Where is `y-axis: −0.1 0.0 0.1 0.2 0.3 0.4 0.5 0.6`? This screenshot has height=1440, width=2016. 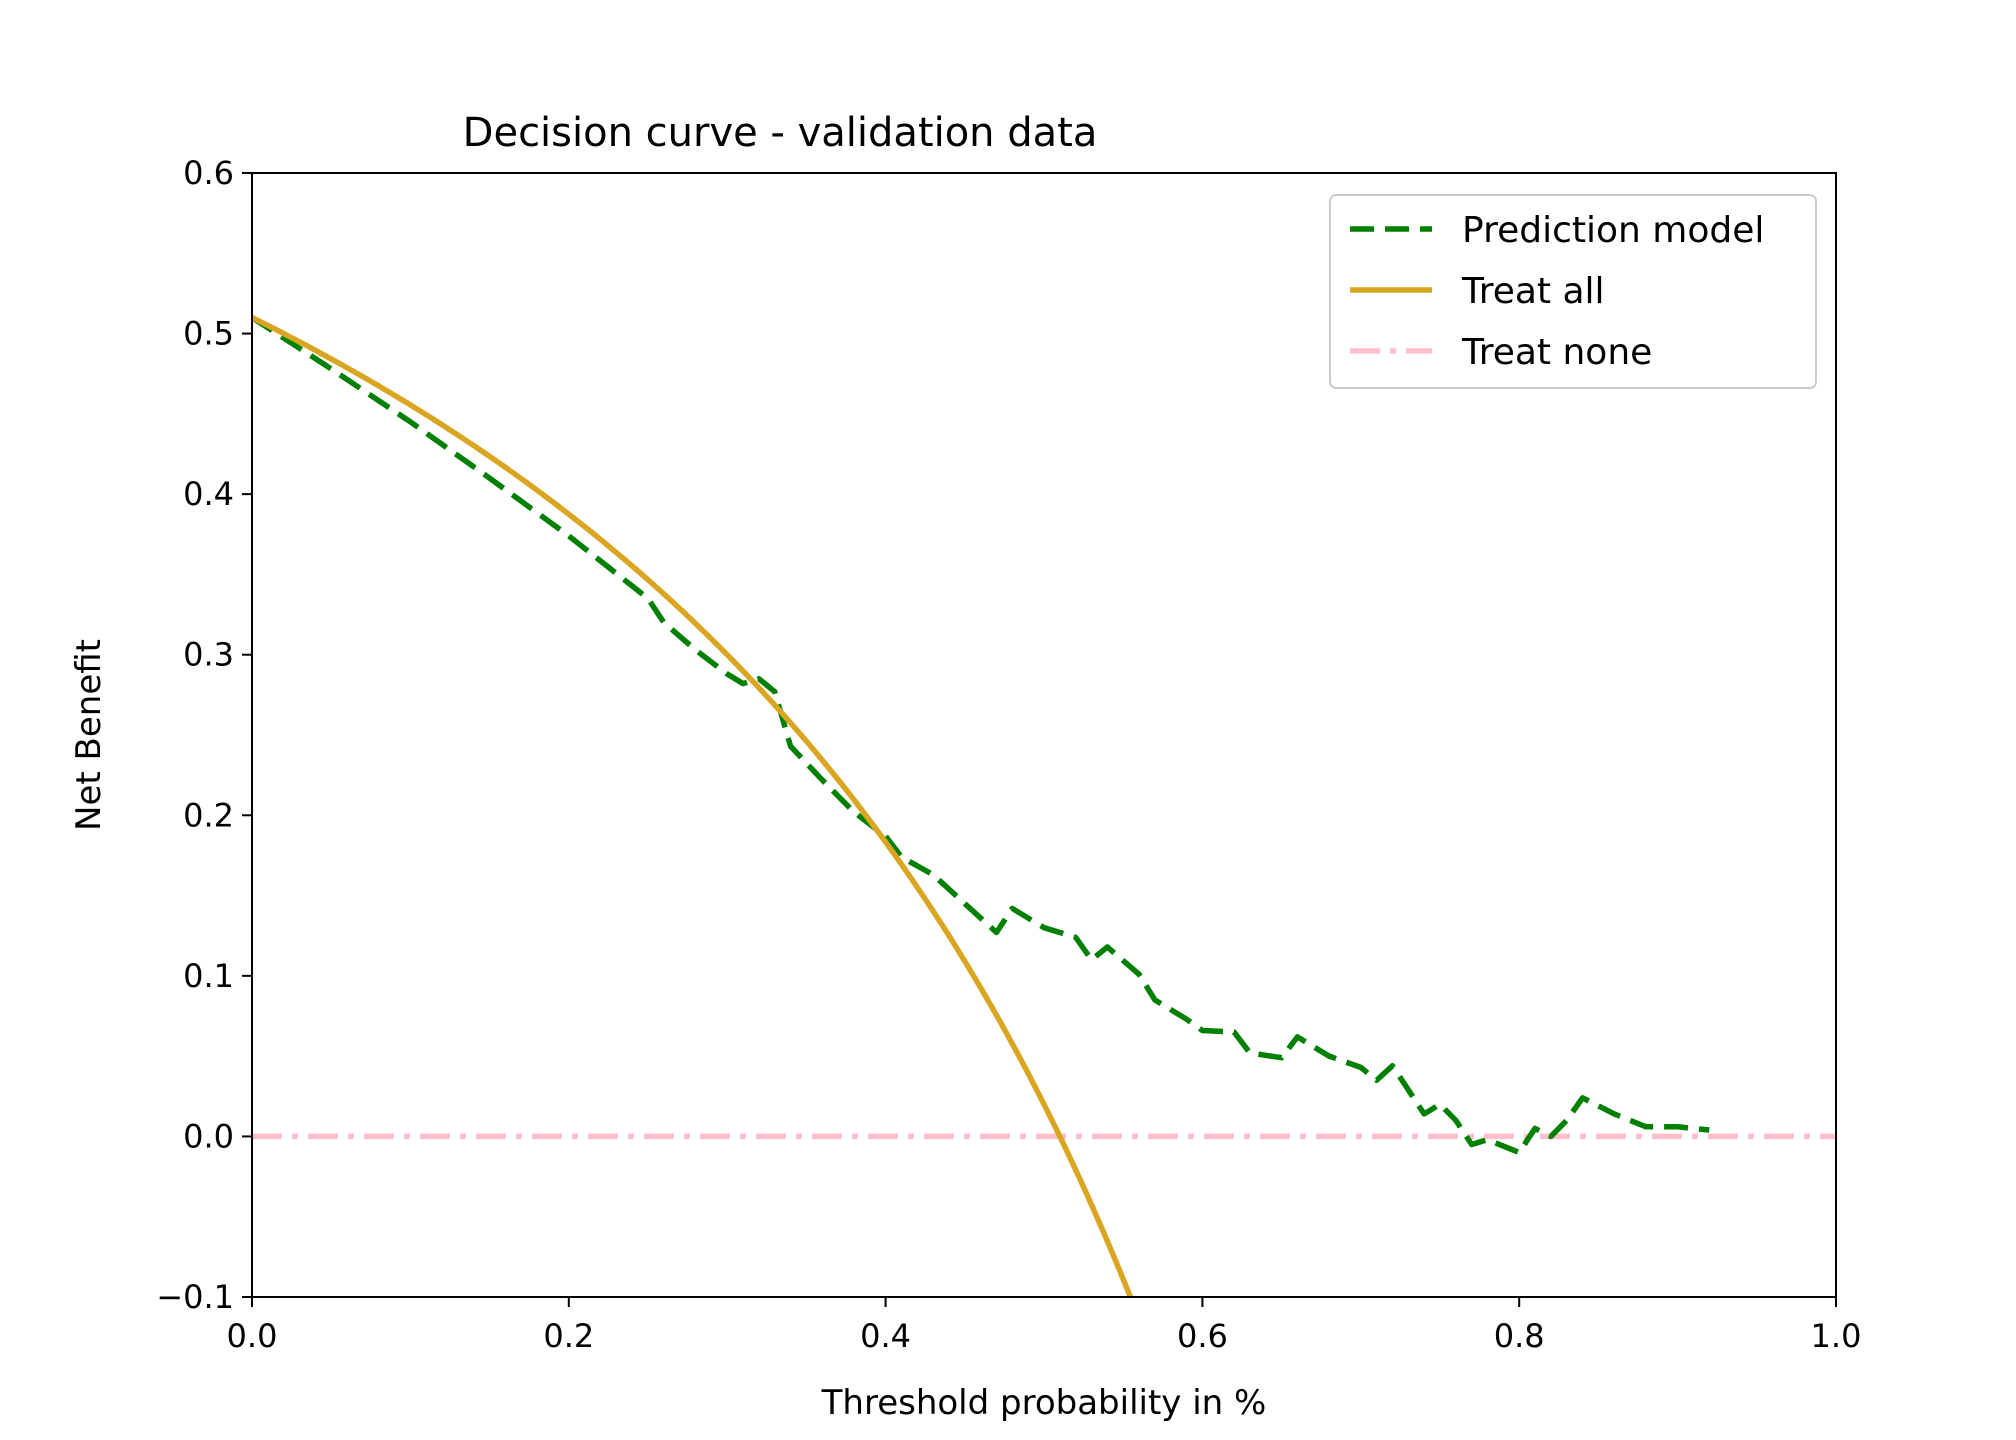
y-axis: −0.1 0.0 0.1 0.2 0.3 0.4 0.5 0.6 is located at coordinates (204, 735).